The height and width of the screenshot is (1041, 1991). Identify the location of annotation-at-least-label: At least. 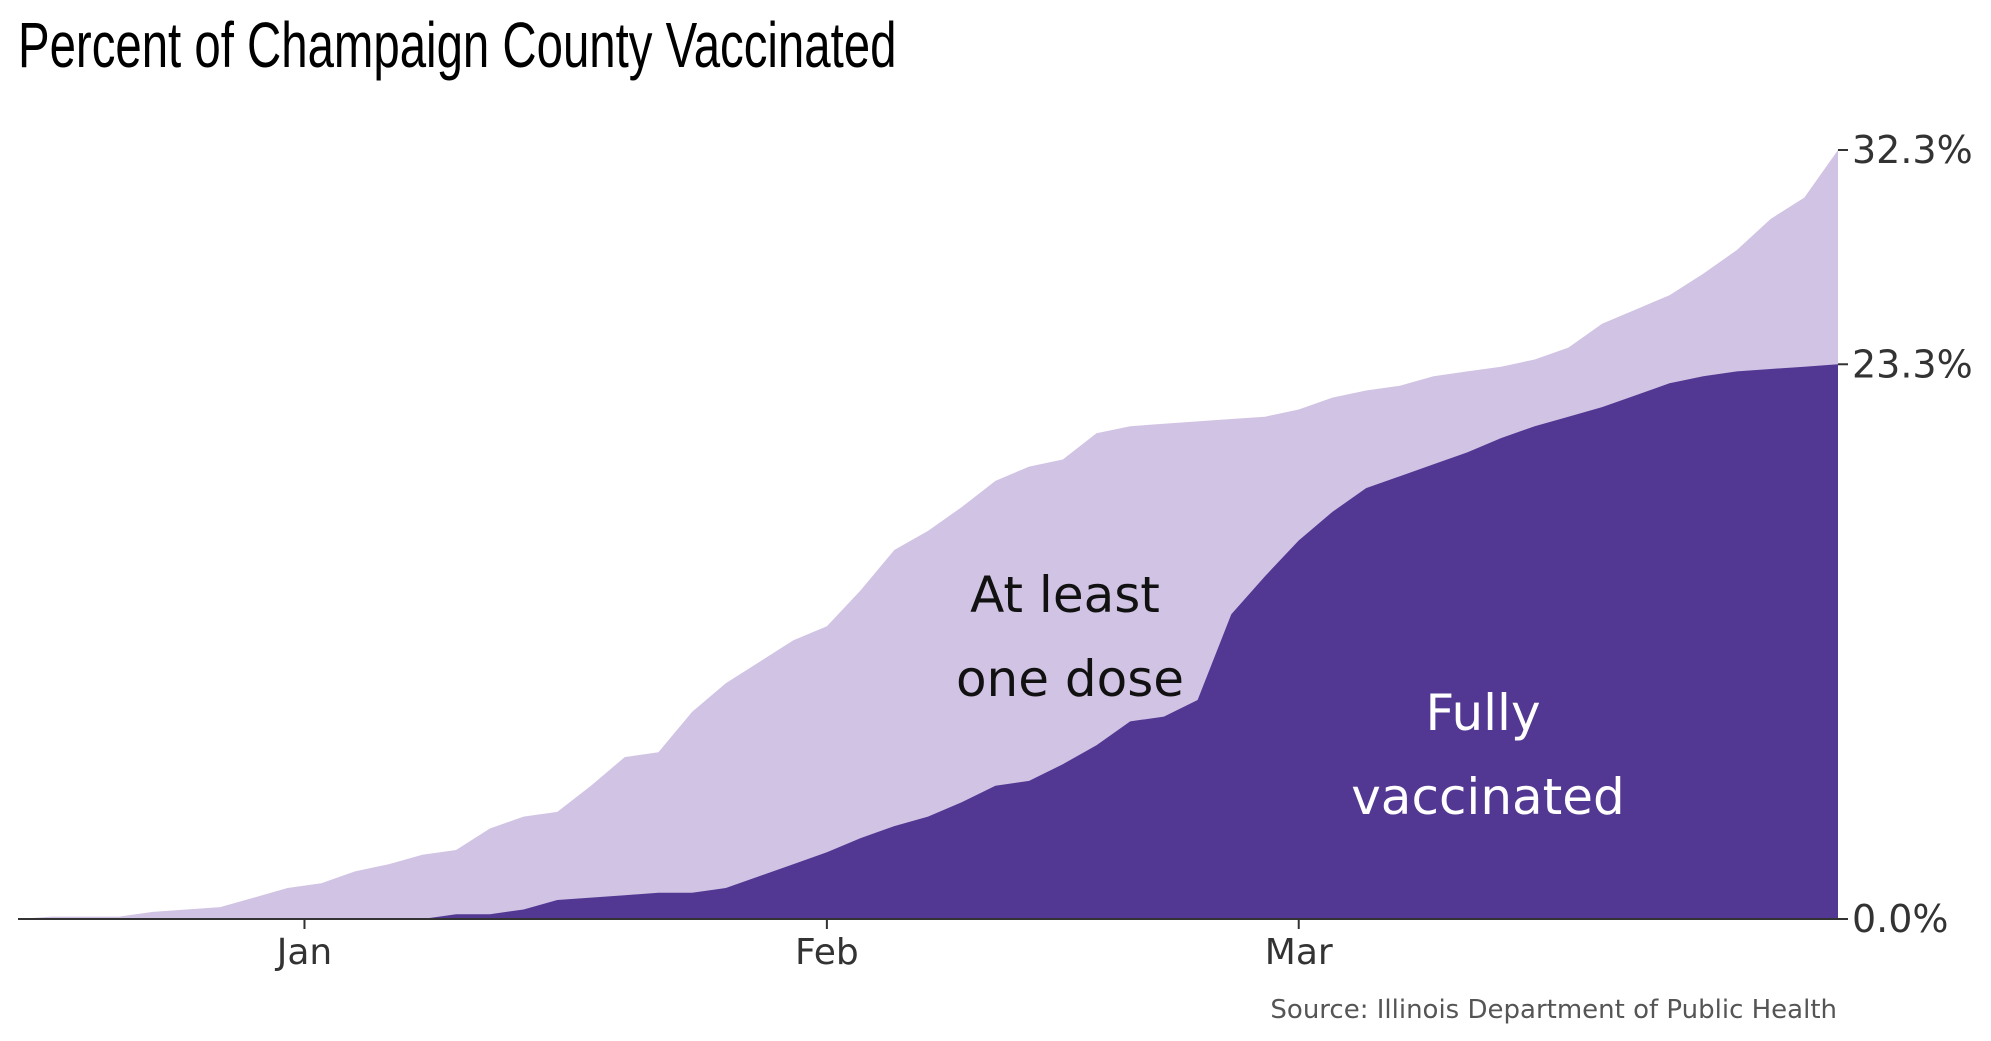
(1065, 595).